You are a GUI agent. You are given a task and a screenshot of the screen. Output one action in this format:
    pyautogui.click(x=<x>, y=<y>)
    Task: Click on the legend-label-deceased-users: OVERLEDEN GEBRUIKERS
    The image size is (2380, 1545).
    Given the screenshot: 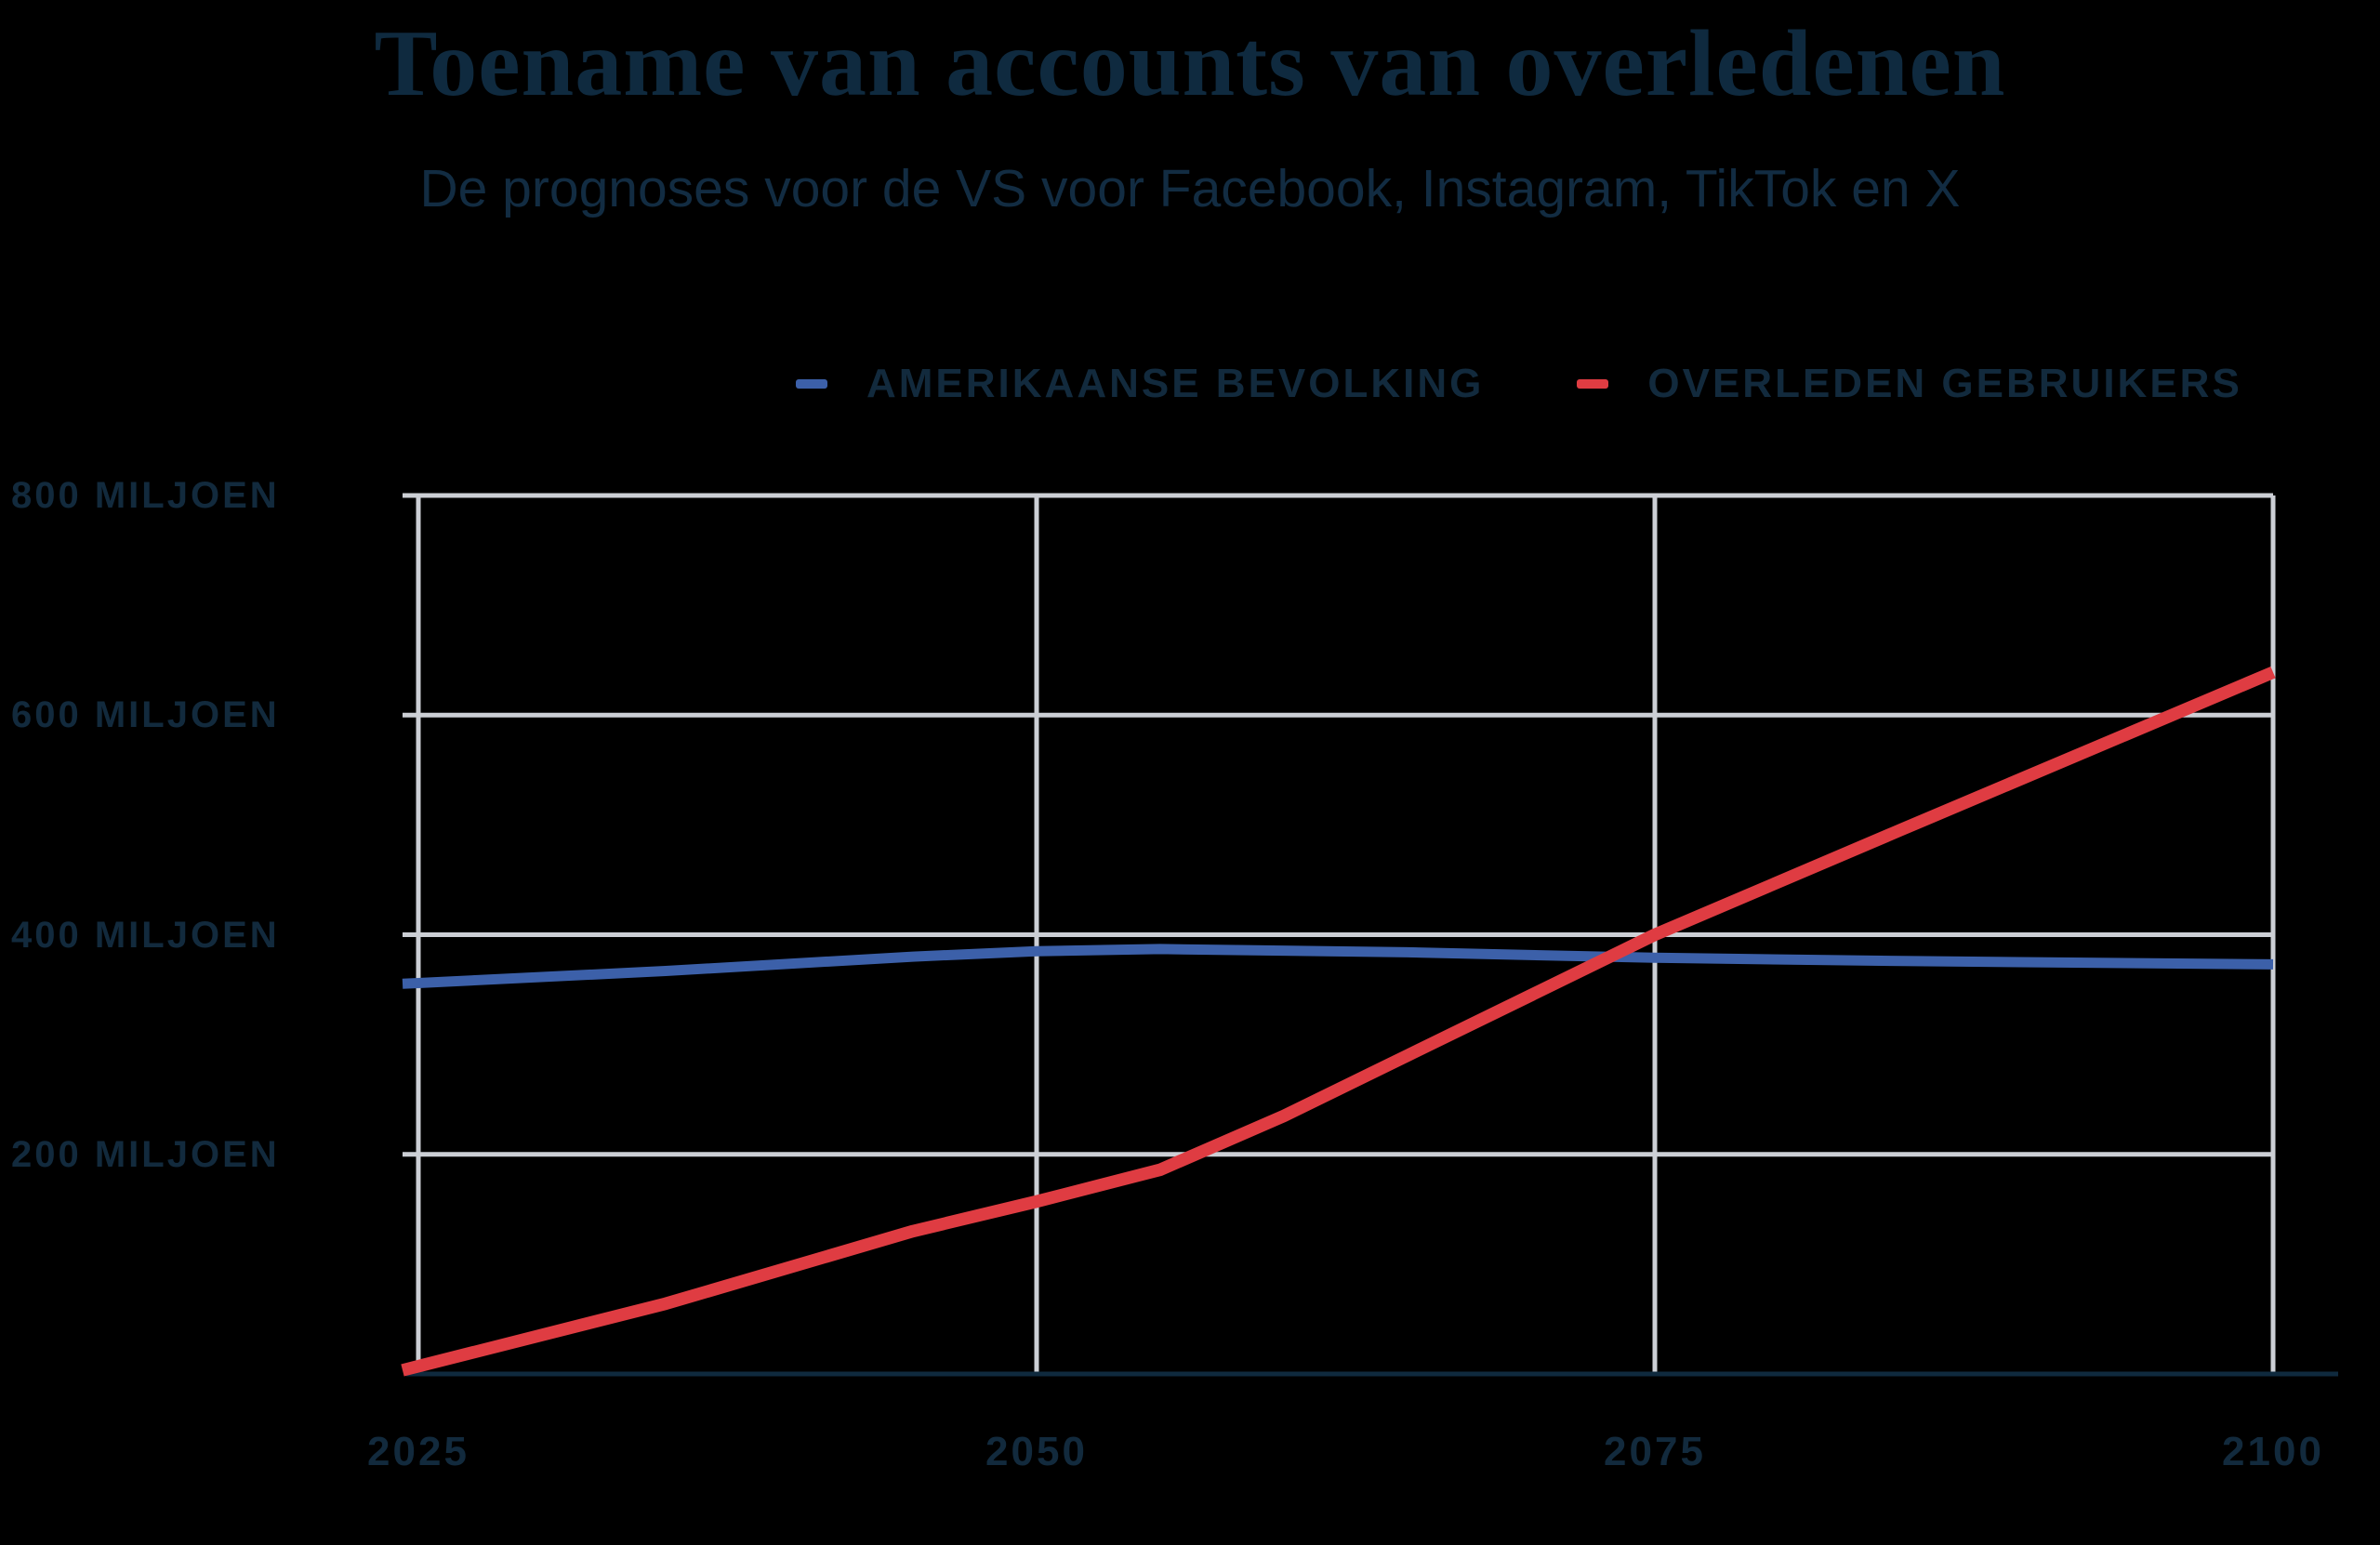 What is the action you would take?
    pyautogui.click(x=1944, y=383)
    